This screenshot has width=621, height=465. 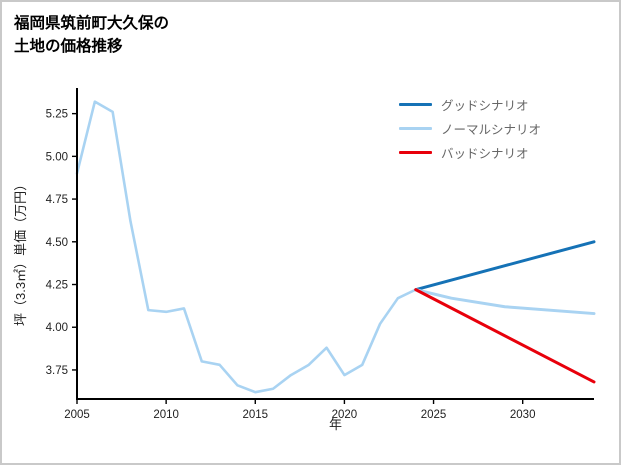 What do you see at coordinates (57, 157) in the screenshot?
I see `y-tick-label: 5.00` at bounding box center [57, 157].